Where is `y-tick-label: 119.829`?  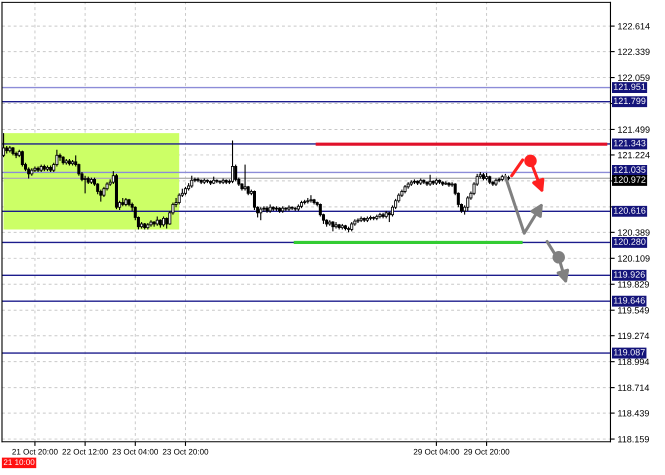 y-tick-label: 119.829 is located at coordinates (633, 284).